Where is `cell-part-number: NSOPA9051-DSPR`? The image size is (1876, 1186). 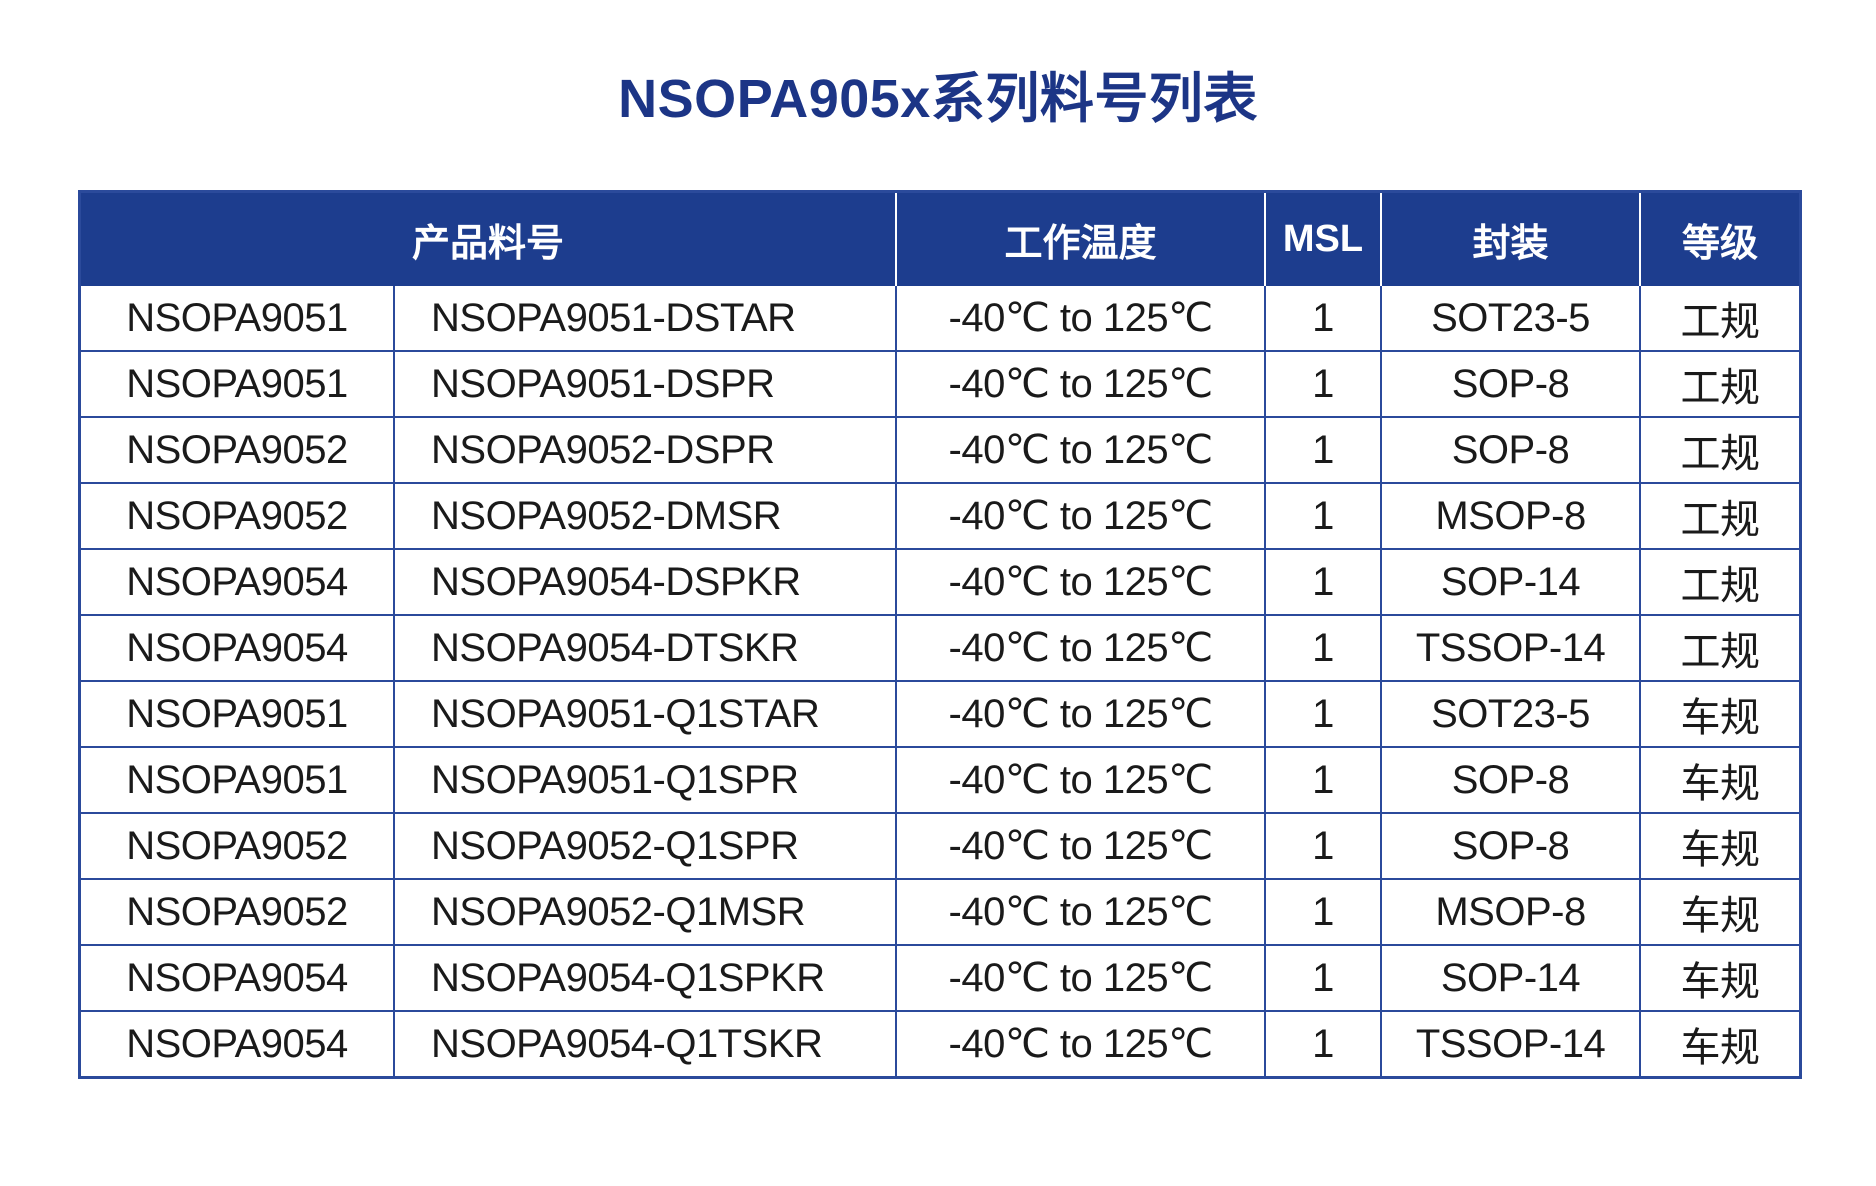
cell-part-number: NSOPA9051-DSPR is located at coordinates (646, 385).